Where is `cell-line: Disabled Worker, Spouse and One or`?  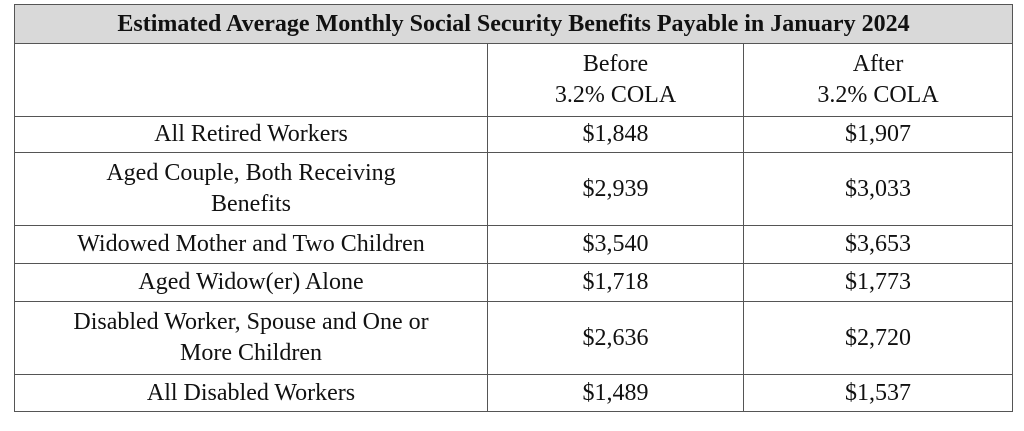 cell-line: Disabled Worker, Spouse and One or is located at coordinates (251, 322).